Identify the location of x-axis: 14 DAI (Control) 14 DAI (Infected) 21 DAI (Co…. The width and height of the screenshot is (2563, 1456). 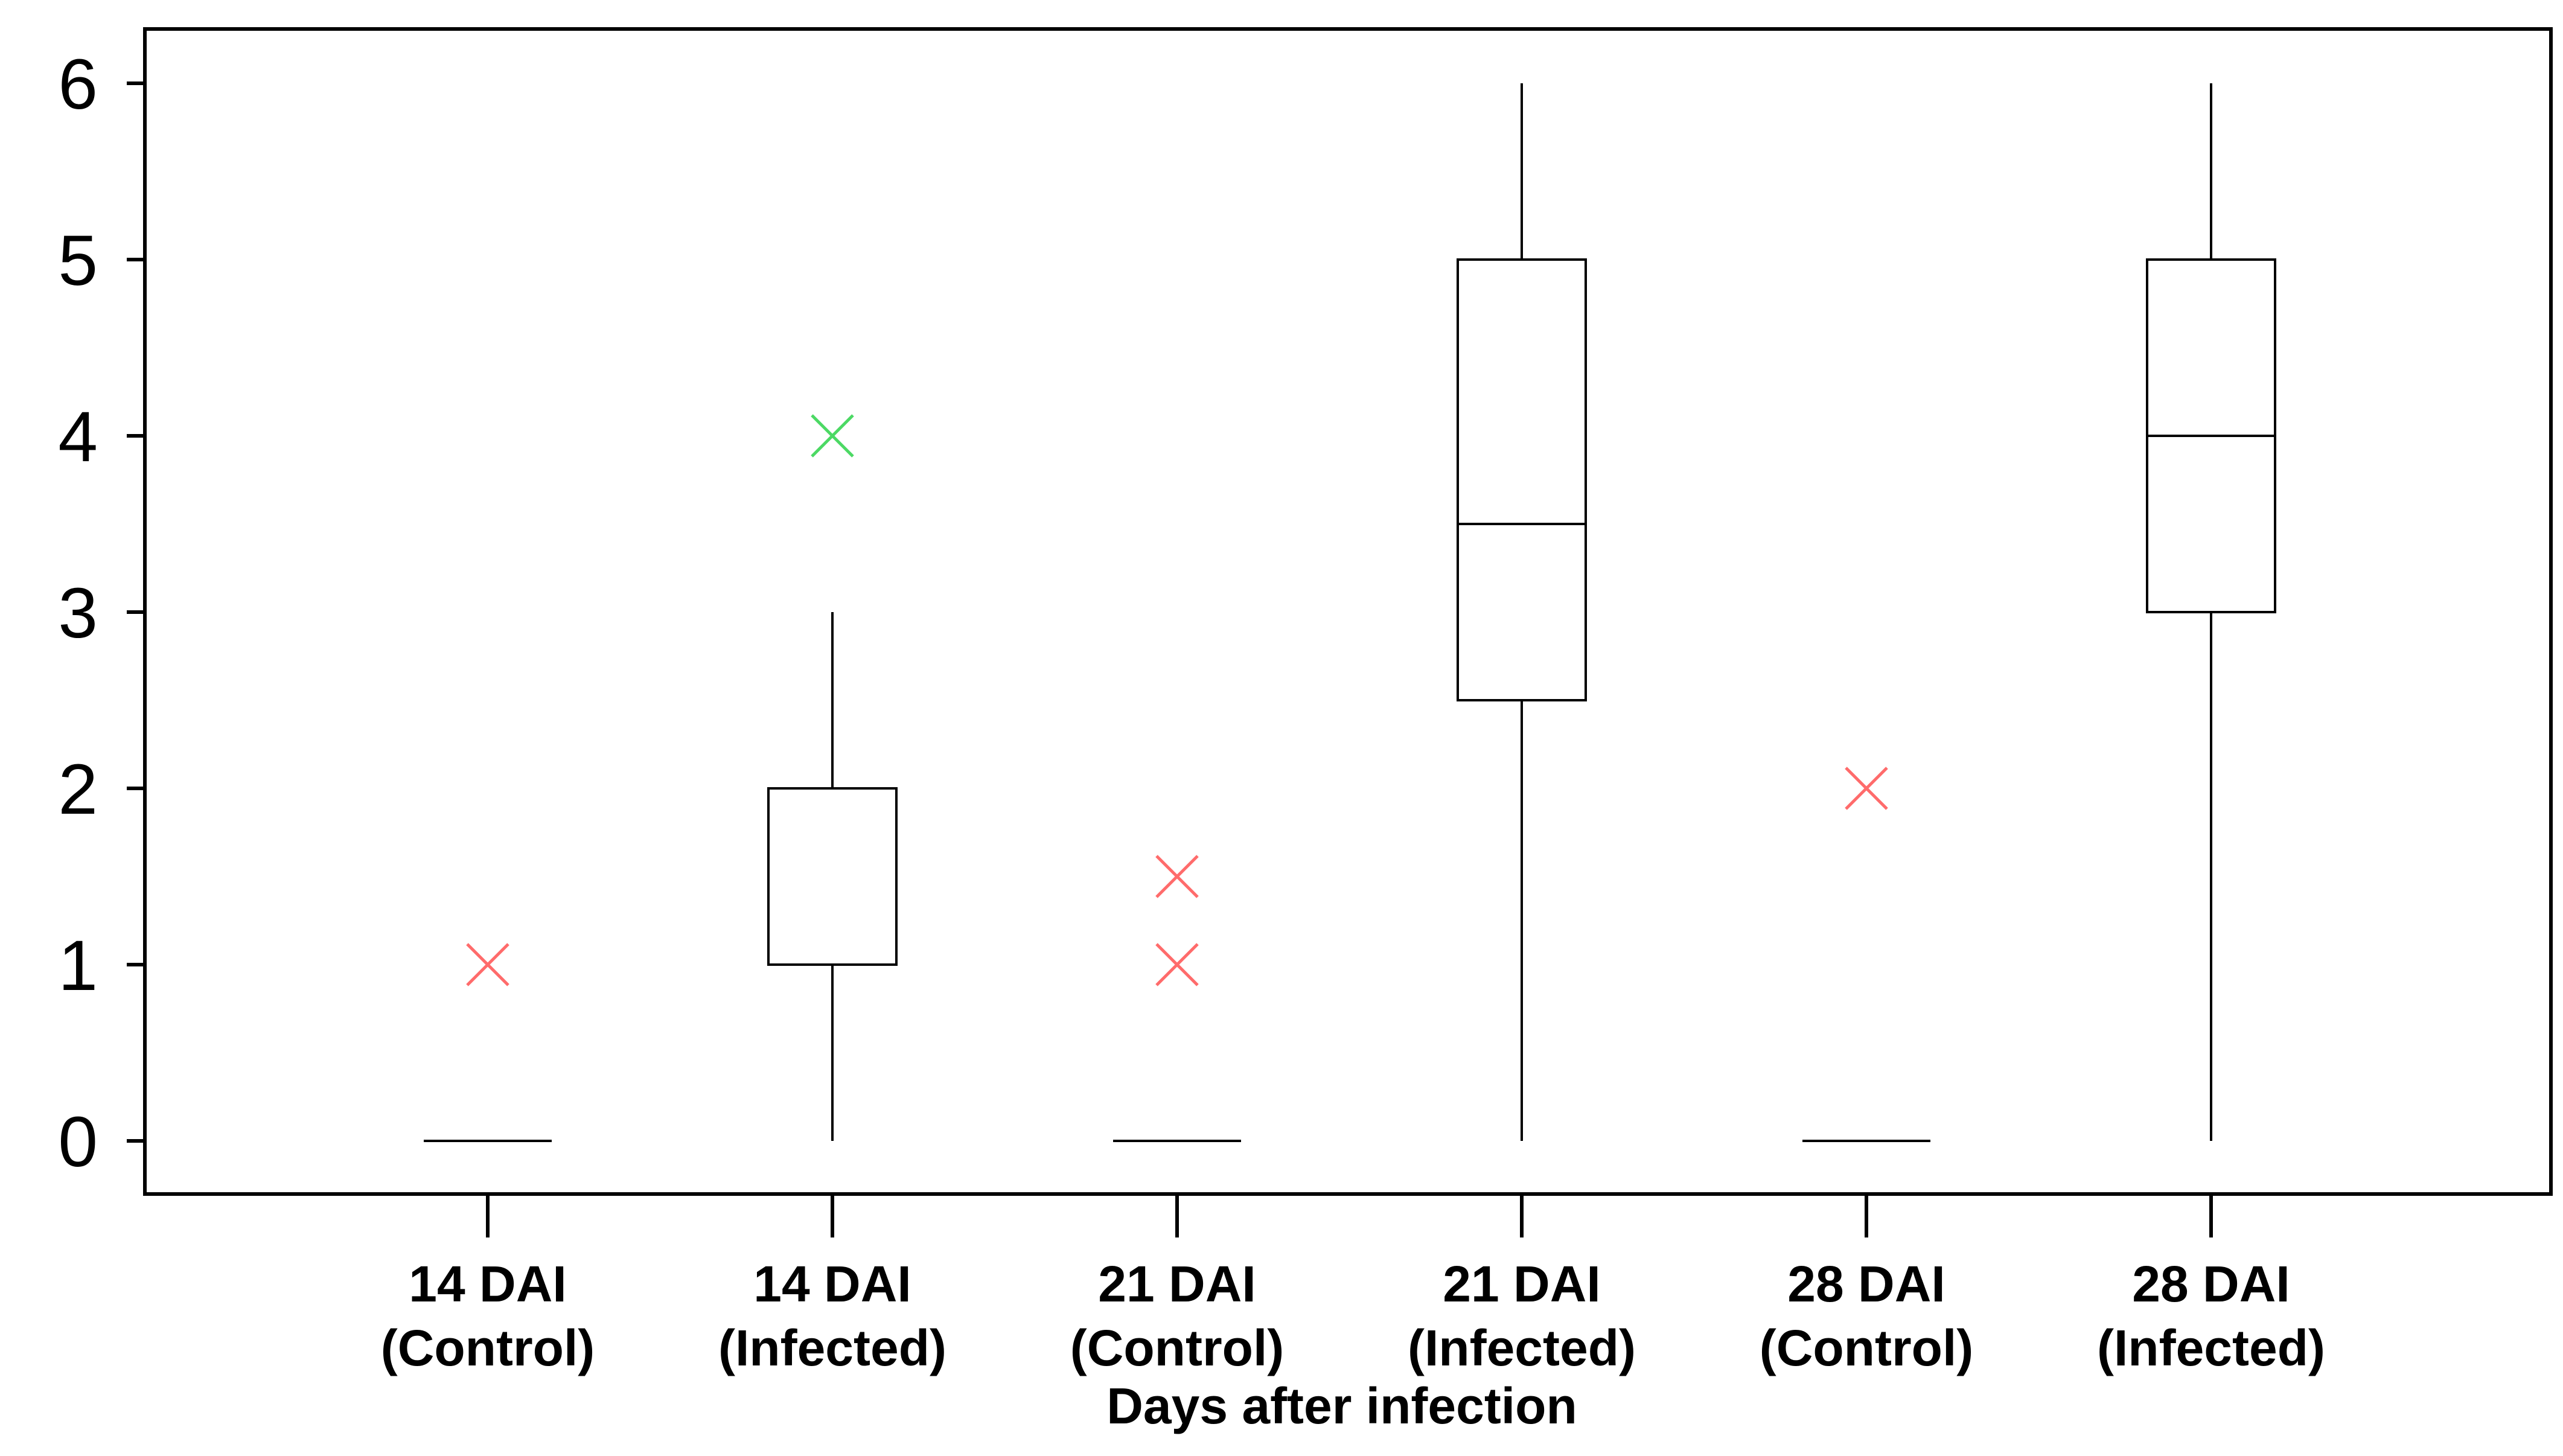
(1353, 1285).